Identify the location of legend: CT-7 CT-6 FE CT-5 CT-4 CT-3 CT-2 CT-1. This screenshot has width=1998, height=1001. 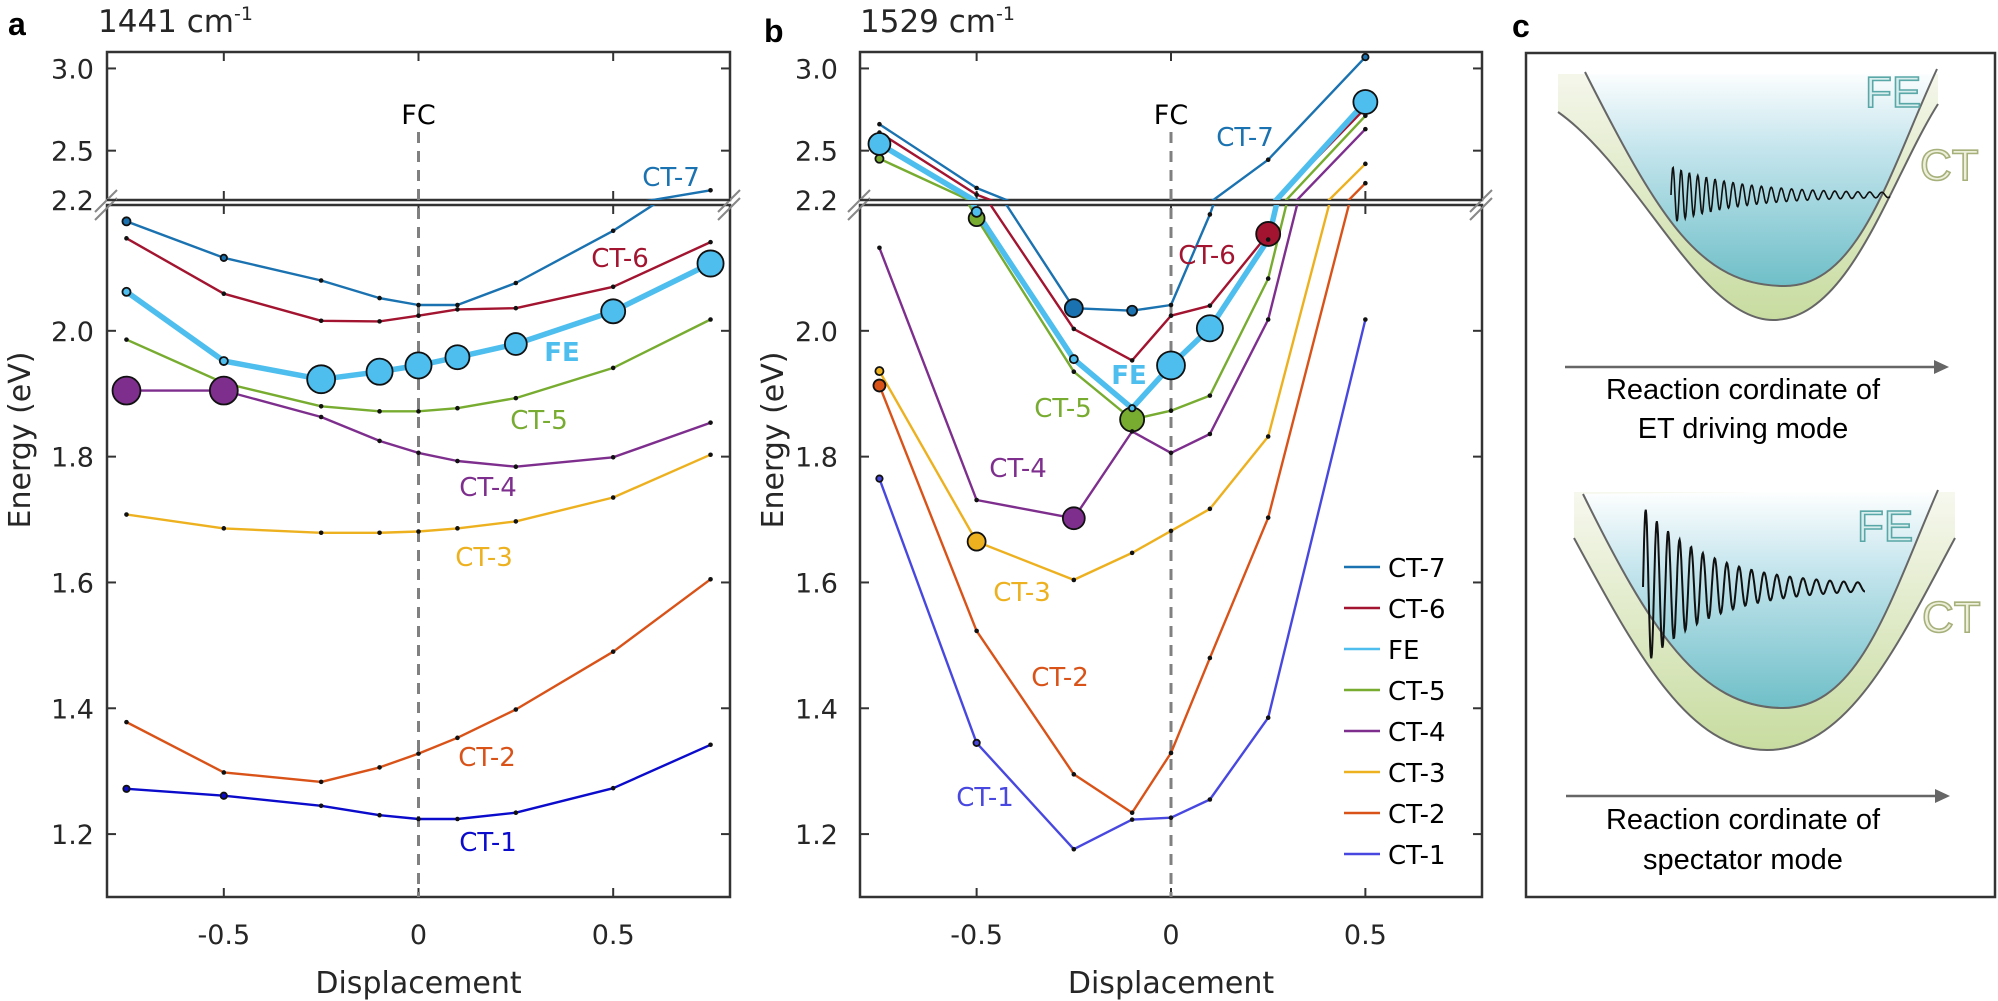
(1395, 712).